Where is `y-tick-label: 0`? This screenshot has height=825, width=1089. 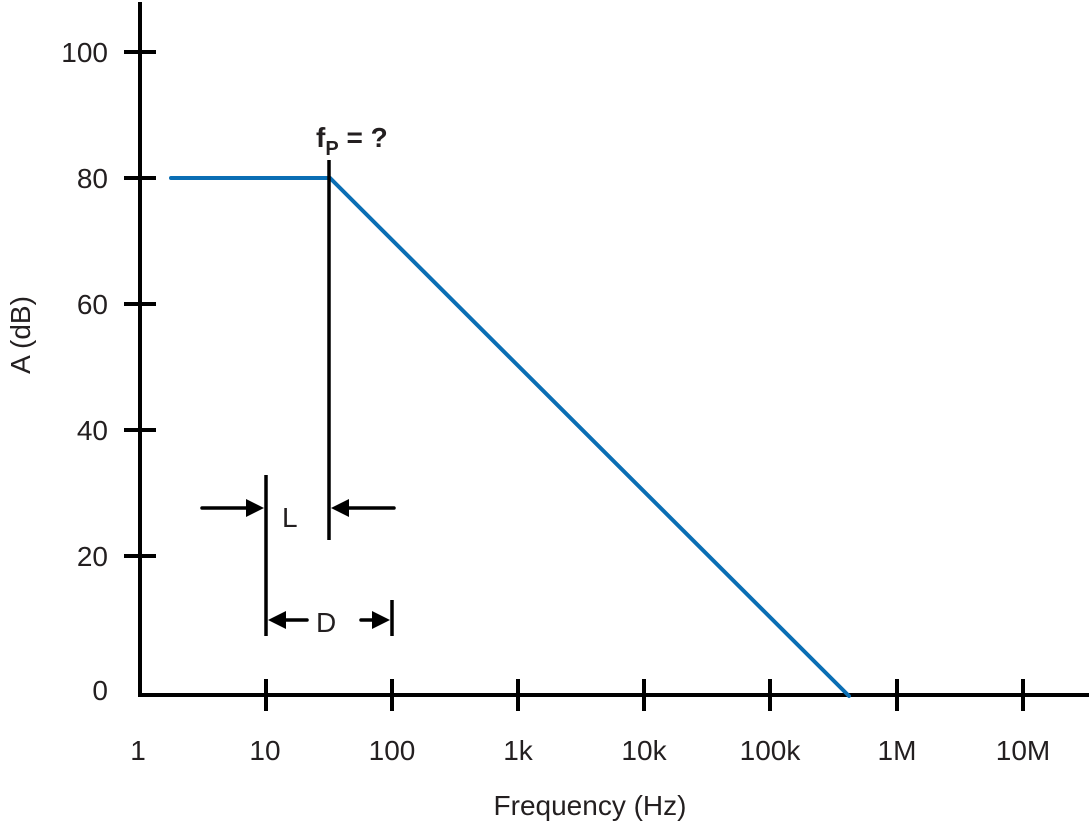 y-tick-label: 0 is located at coordinates (100, 690).